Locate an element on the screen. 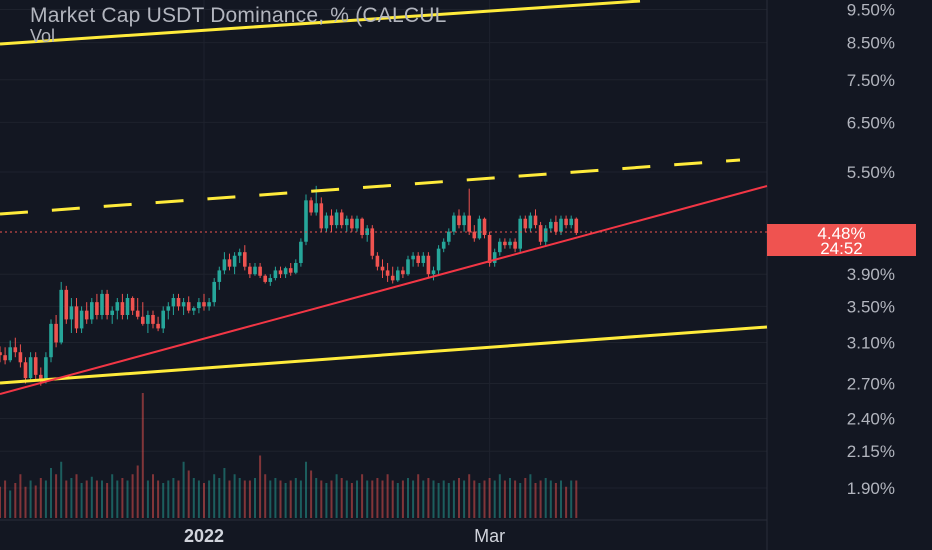 Image resolution: width=932 pixels, height=550 pixels. current-price-tag: 4.48% 24:52 is located at coordinates (841, 240).